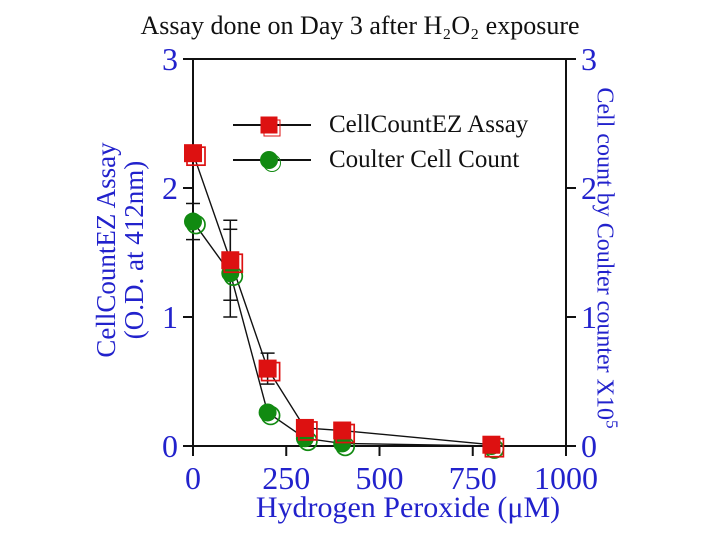  What do you see at coordinates (589, 188) in the screenshot?
I see `y-tick-label-right: 2` at bounding box center [589, 188].